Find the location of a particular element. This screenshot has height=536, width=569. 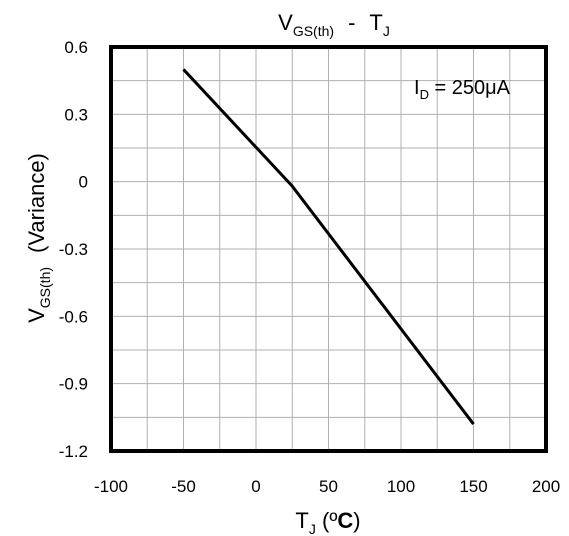

ylabel-rest: (Variance) is located at coordinates (36, 203).